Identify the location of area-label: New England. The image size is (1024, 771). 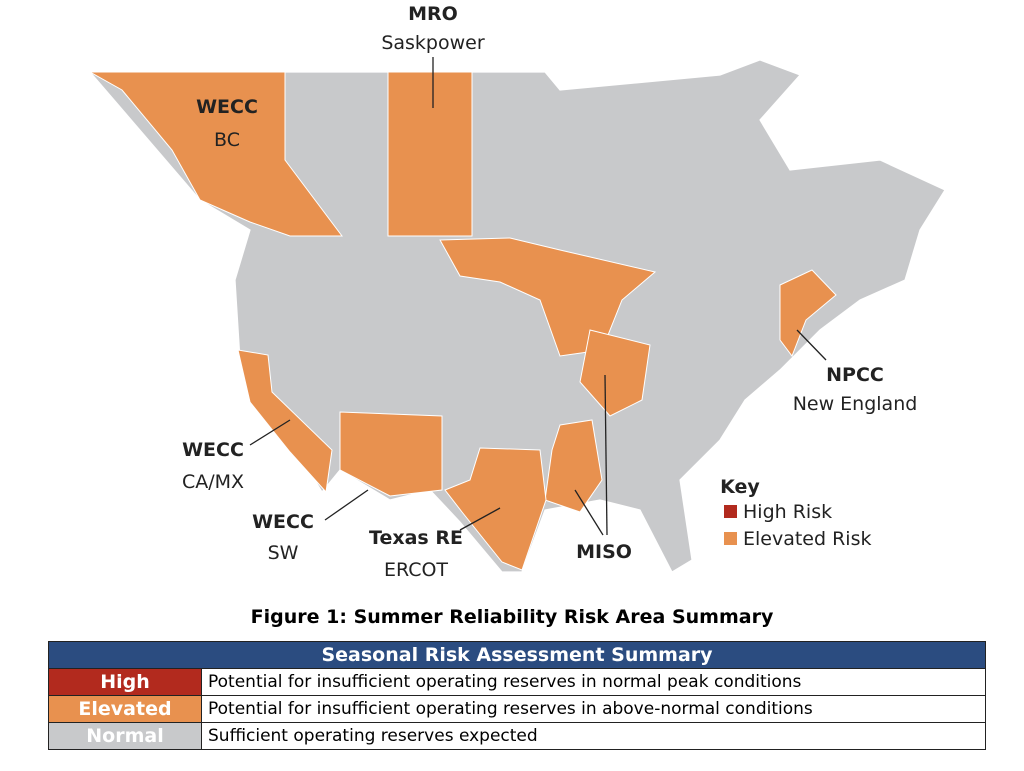
(855, 404).